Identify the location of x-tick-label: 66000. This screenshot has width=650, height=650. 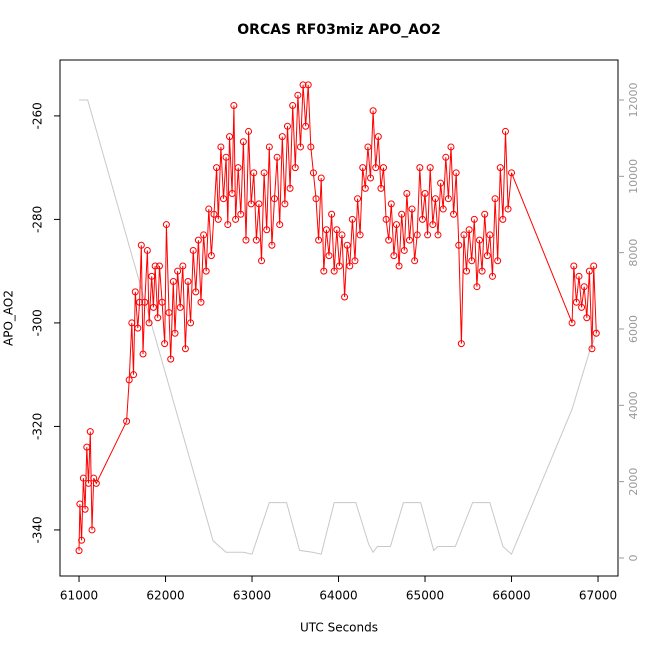
(511, 596).